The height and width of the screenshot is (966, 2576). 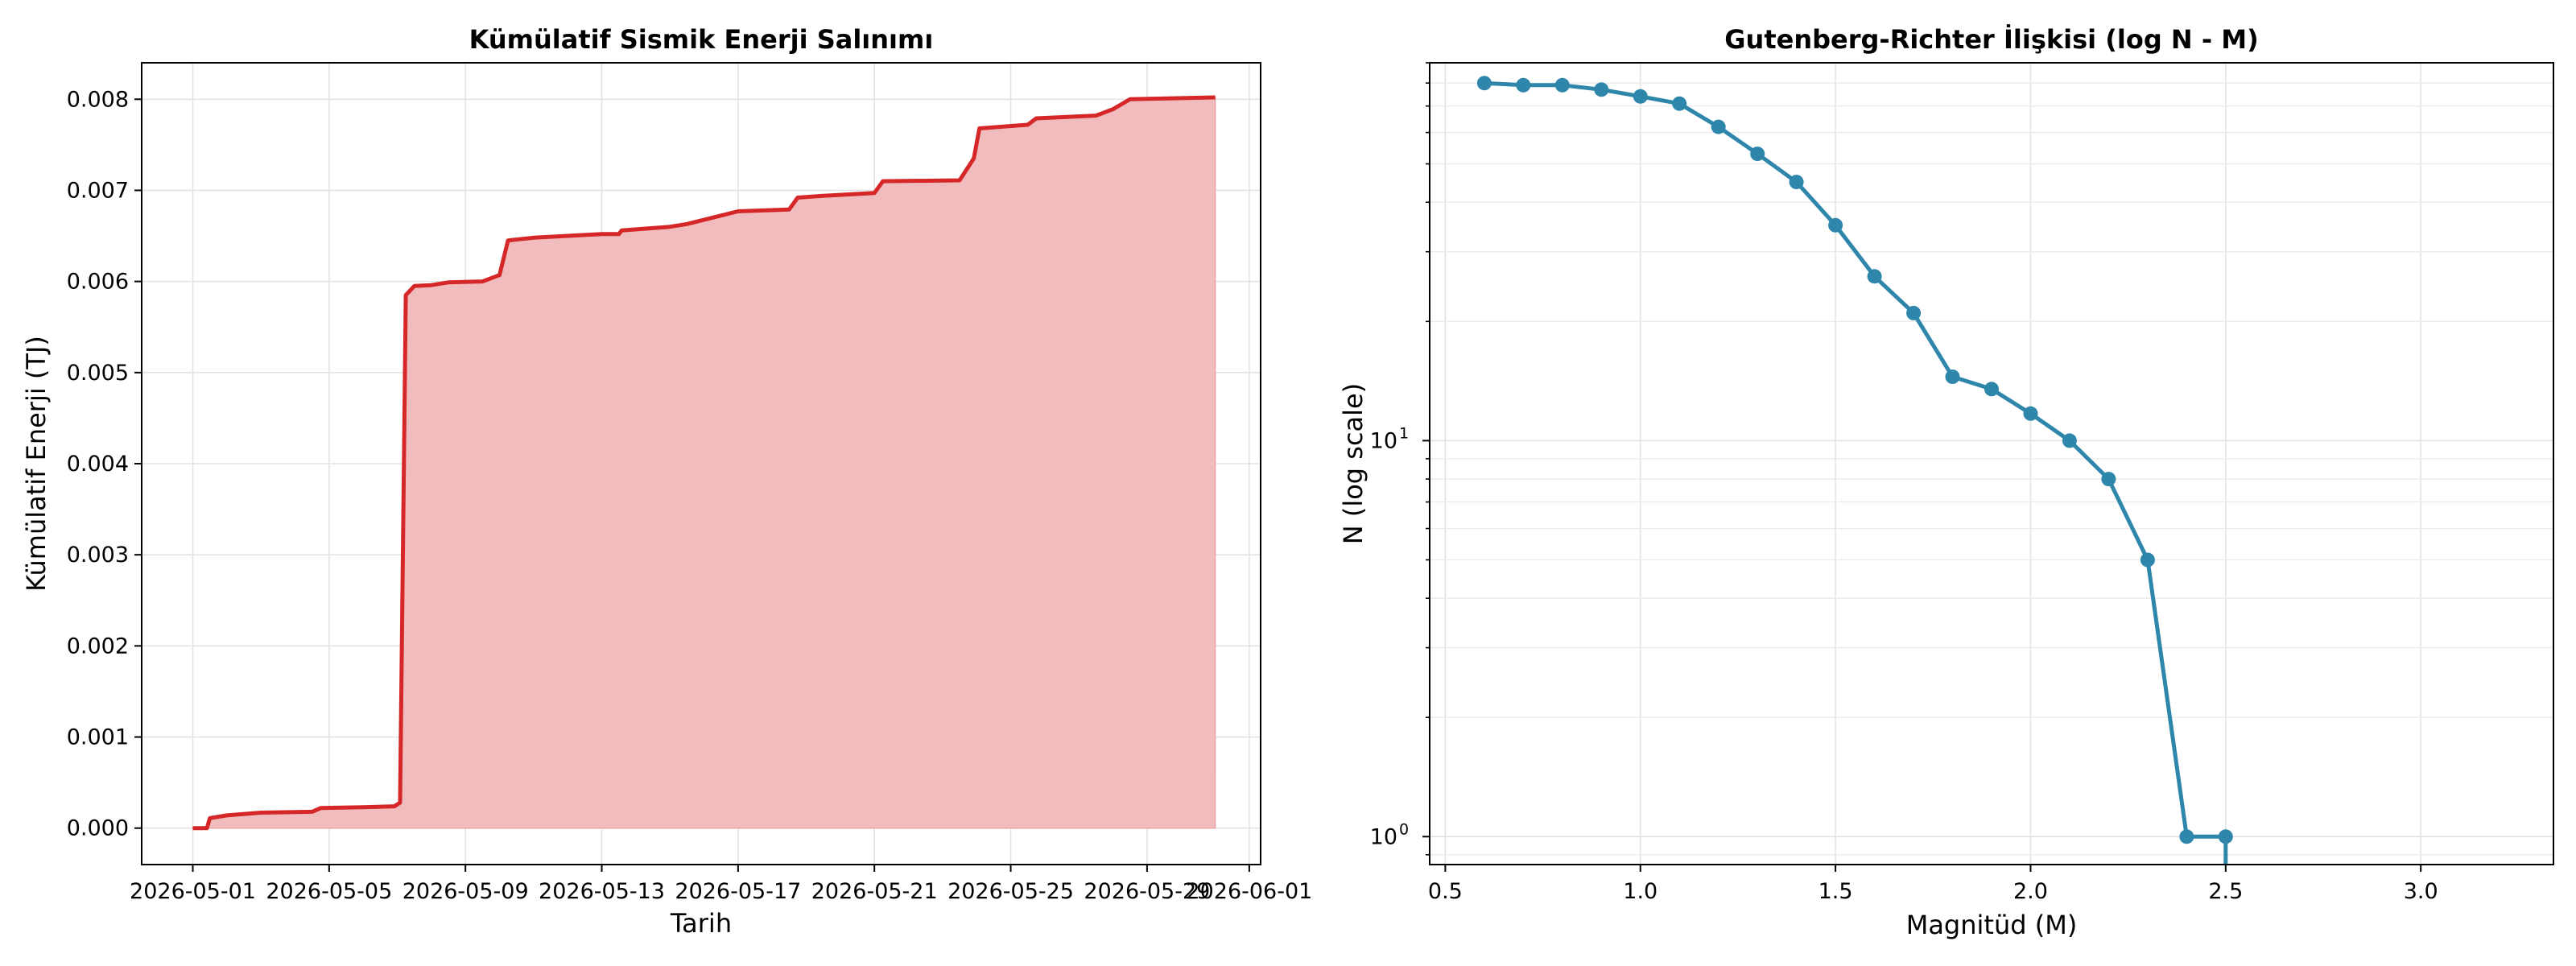 What do you see at coordinates (98, 373) in the screenshot?
I see `y-tick-label: 0.005` at bounding box center [98, 373].